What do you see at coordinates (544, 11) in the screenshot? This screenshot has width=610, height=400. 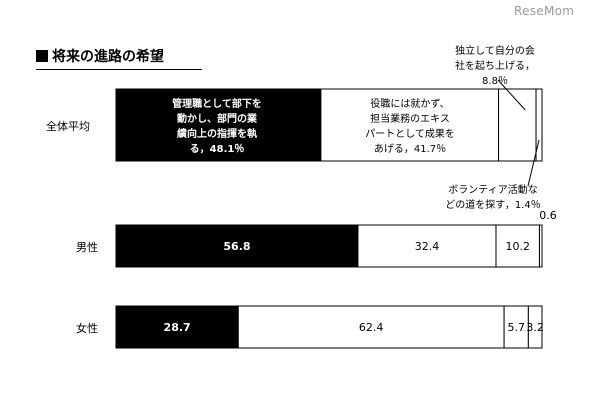 I see `watermark: ReseMom` at bounding box center [544, 11].